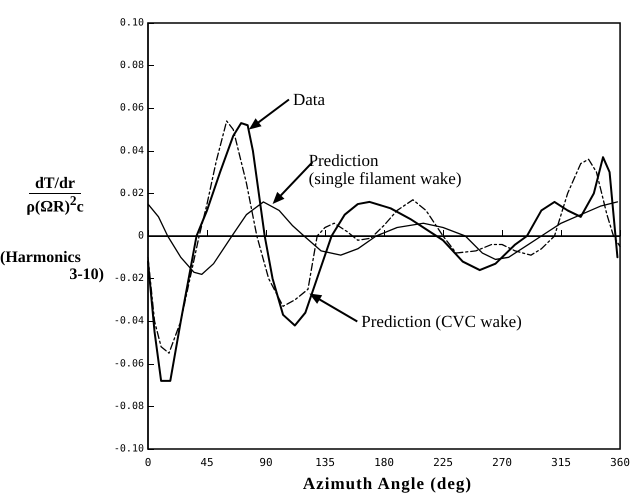 The width and height of the screenshot is (633, 501). I want to click on x-tick-label: 180, so click(384, 462).